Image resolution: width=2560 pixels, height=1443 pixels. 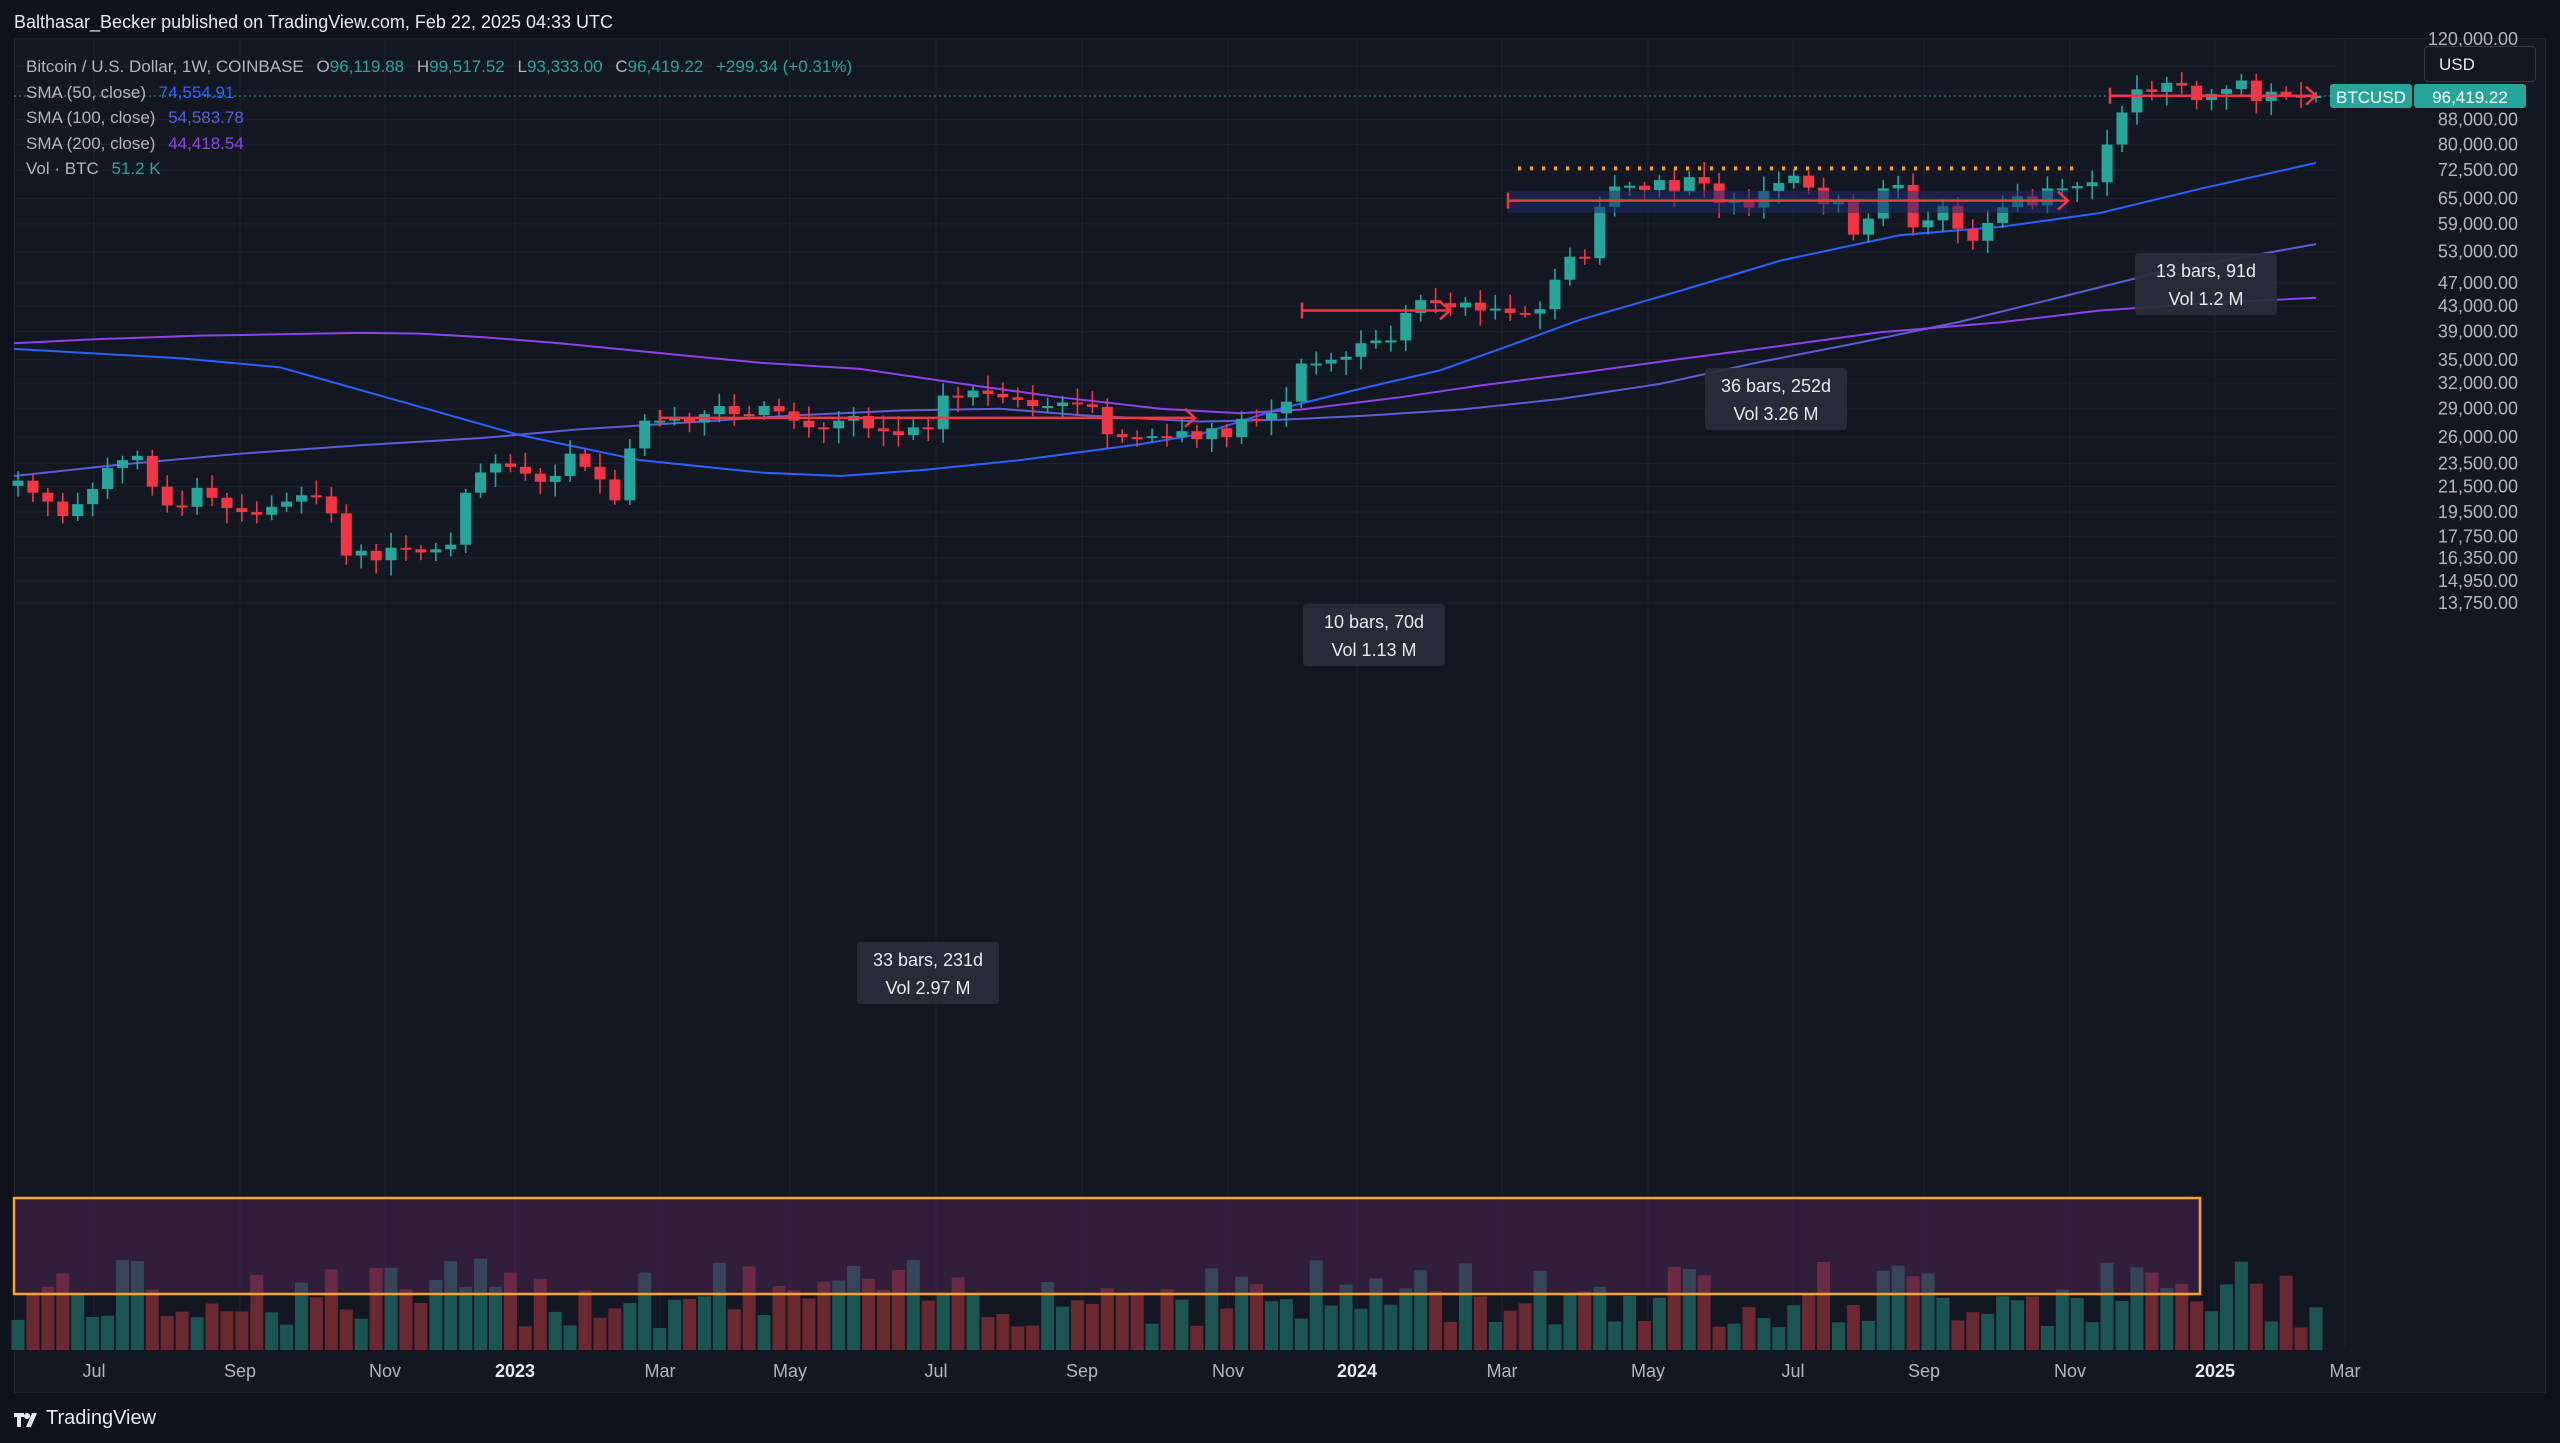 I want to click on price-tick-label: 120,000.00, so click(x=2473, y=39).